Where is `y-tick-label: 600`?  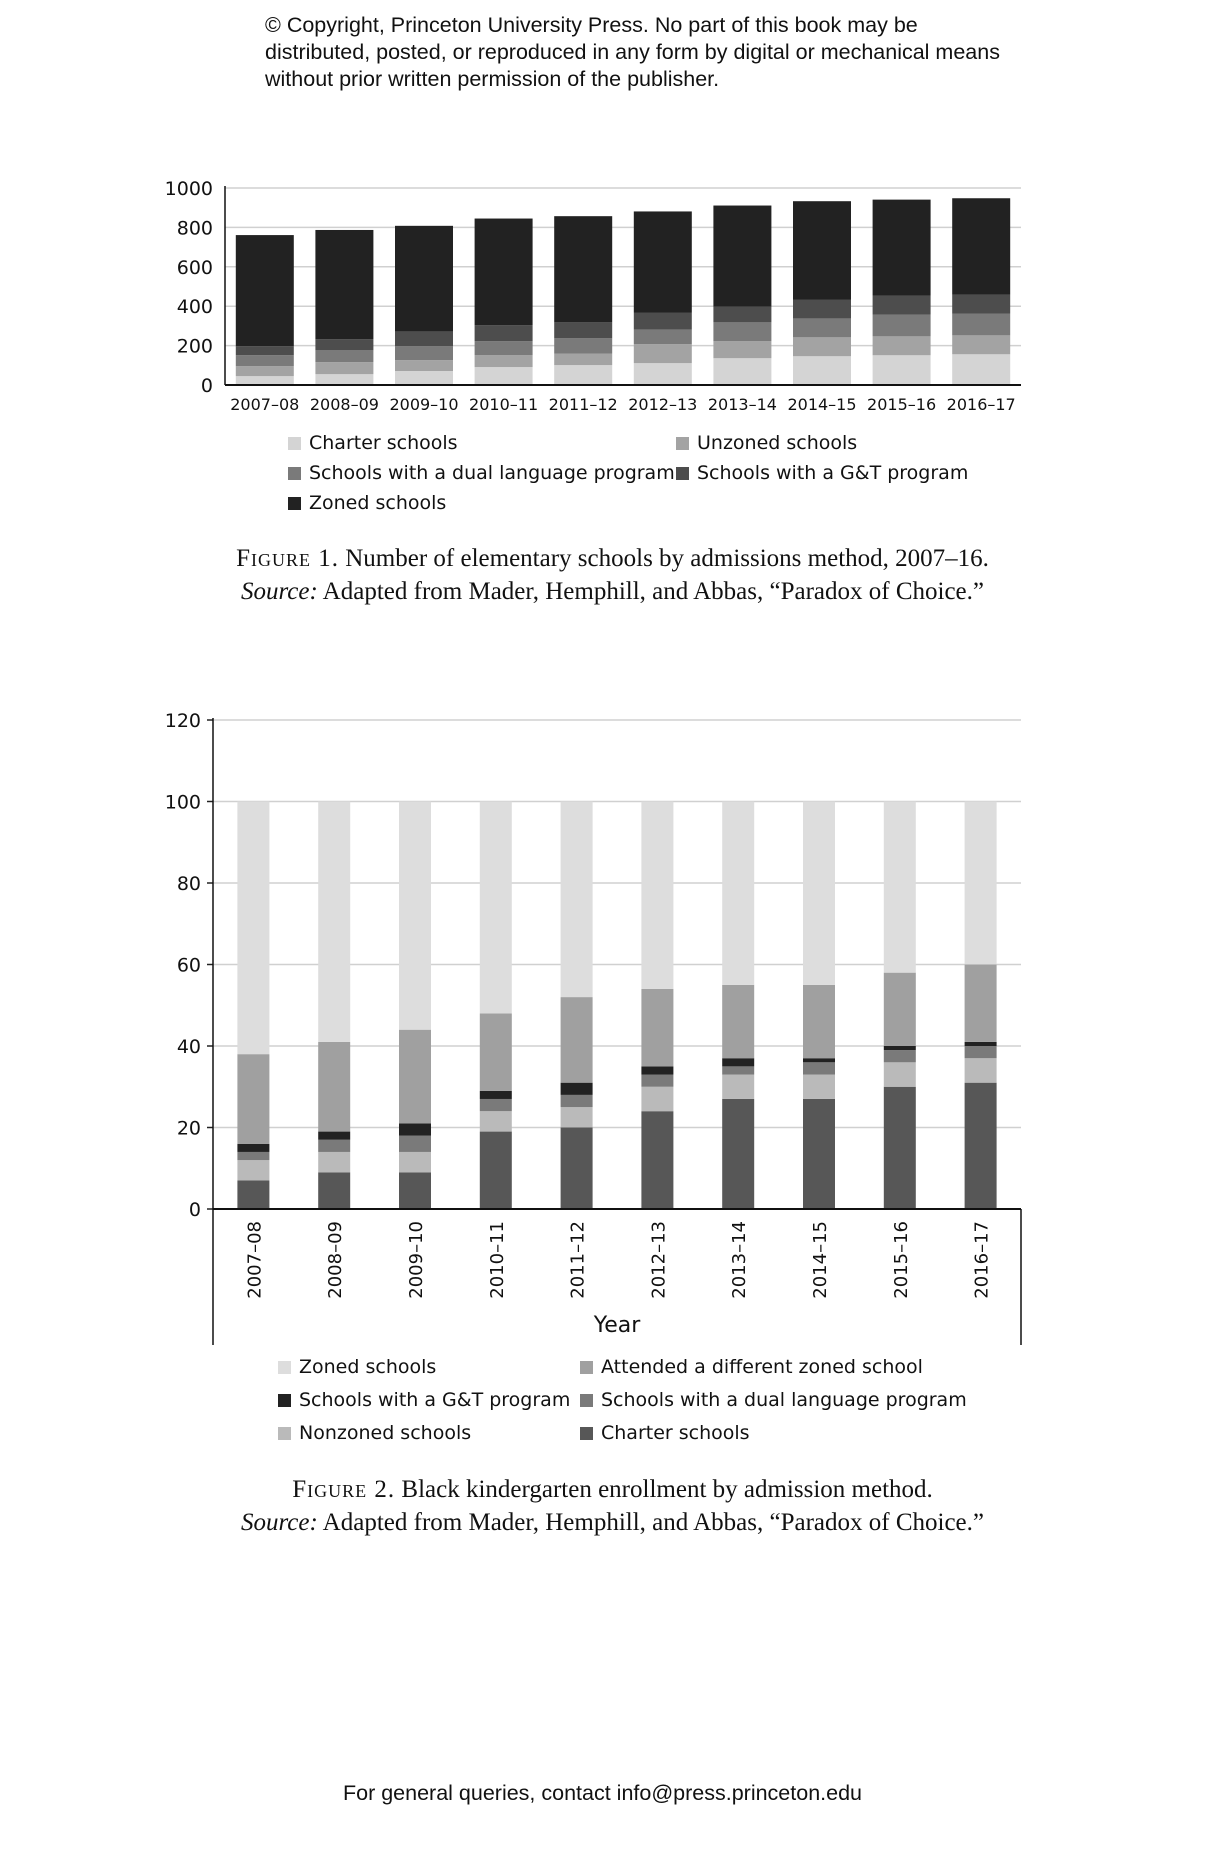 y-tick-label: 600 is located at coordinates (195, 268).